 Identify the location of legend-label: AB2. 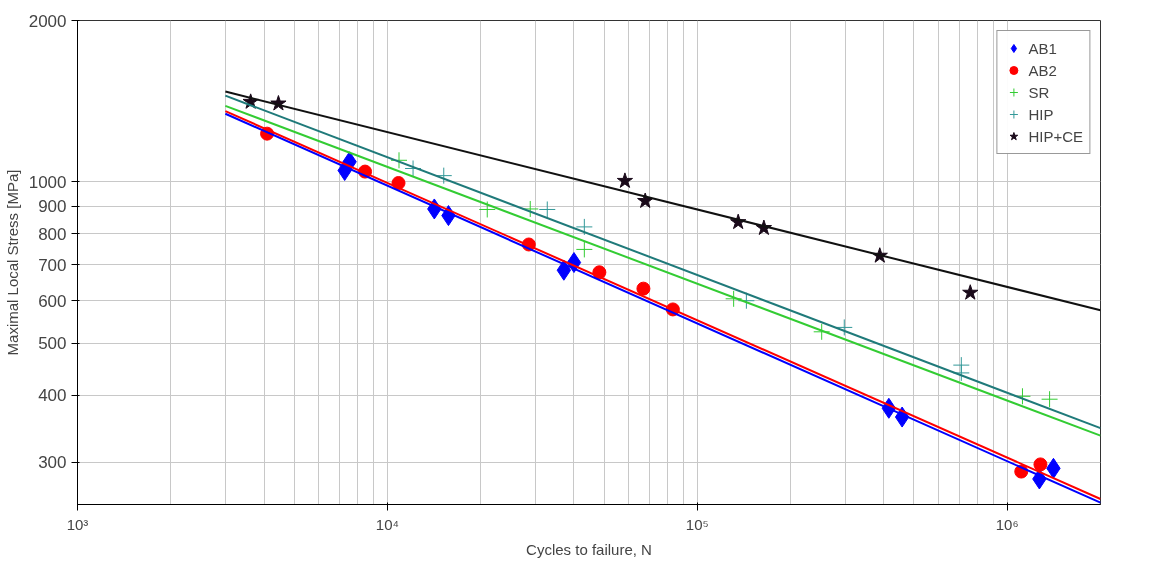
(1042, 70).